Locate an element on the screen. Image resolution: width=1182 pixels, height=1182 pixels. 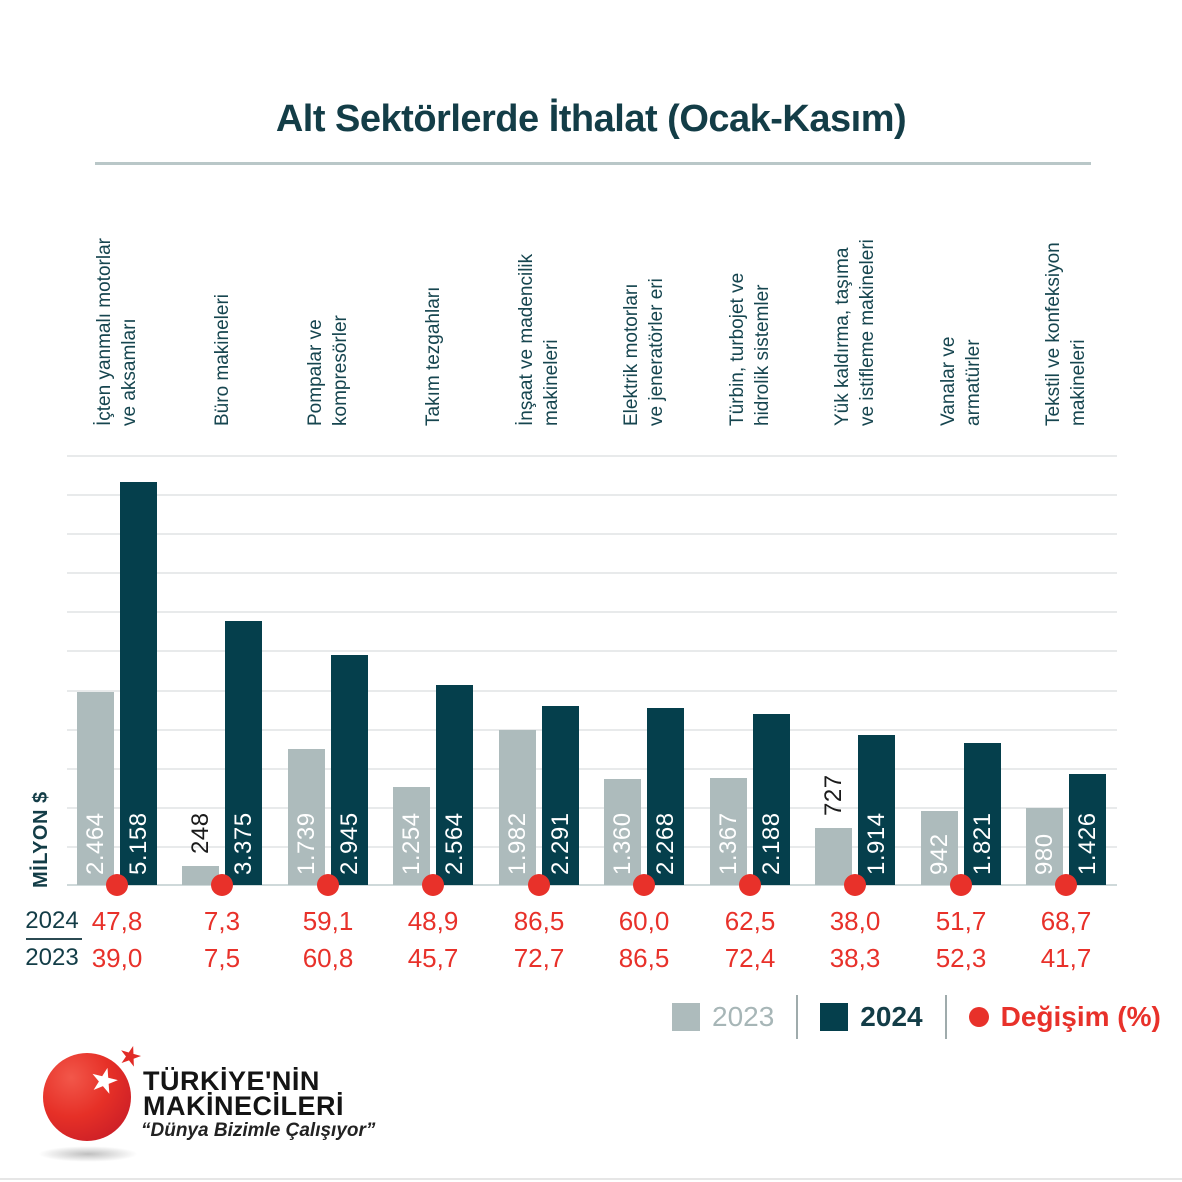
category-label: Türbin, turbojet ve hidrolik sistemler is located at coordinates (750, 349).